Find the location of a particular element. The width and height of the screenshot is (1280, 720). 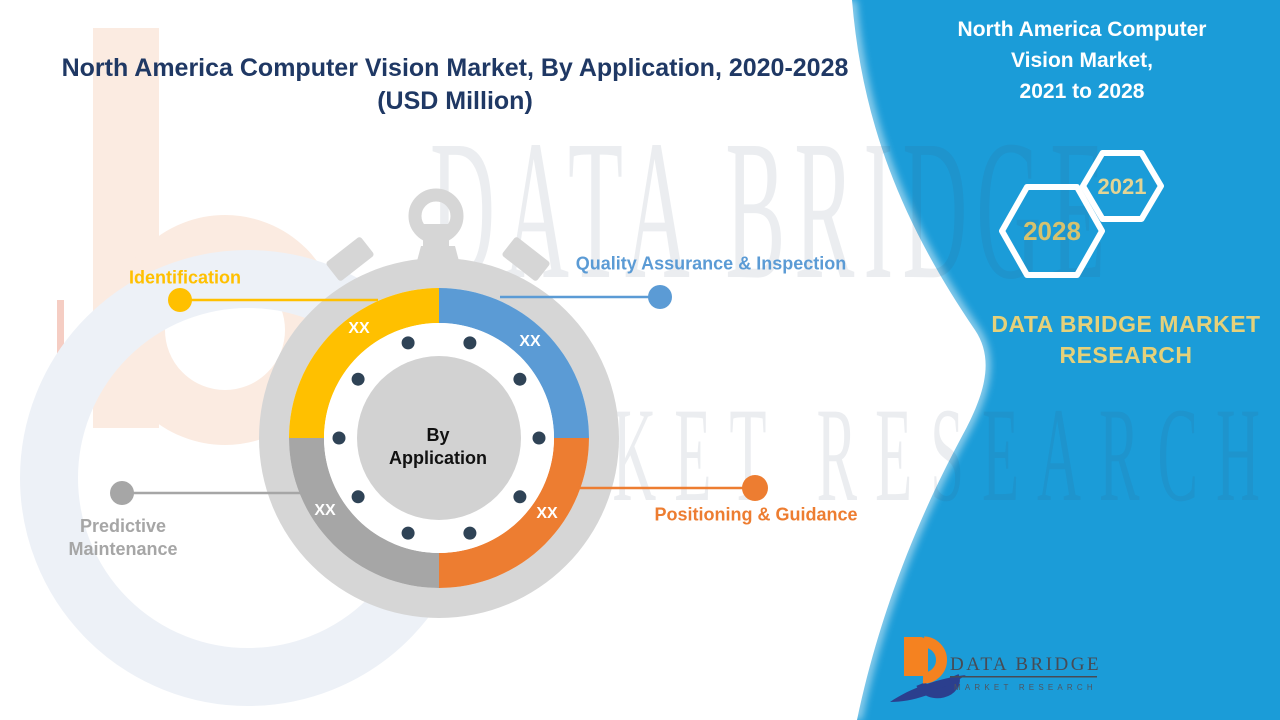

hexagon-2028-year: 2028 is located at coordinates (1052, 231).